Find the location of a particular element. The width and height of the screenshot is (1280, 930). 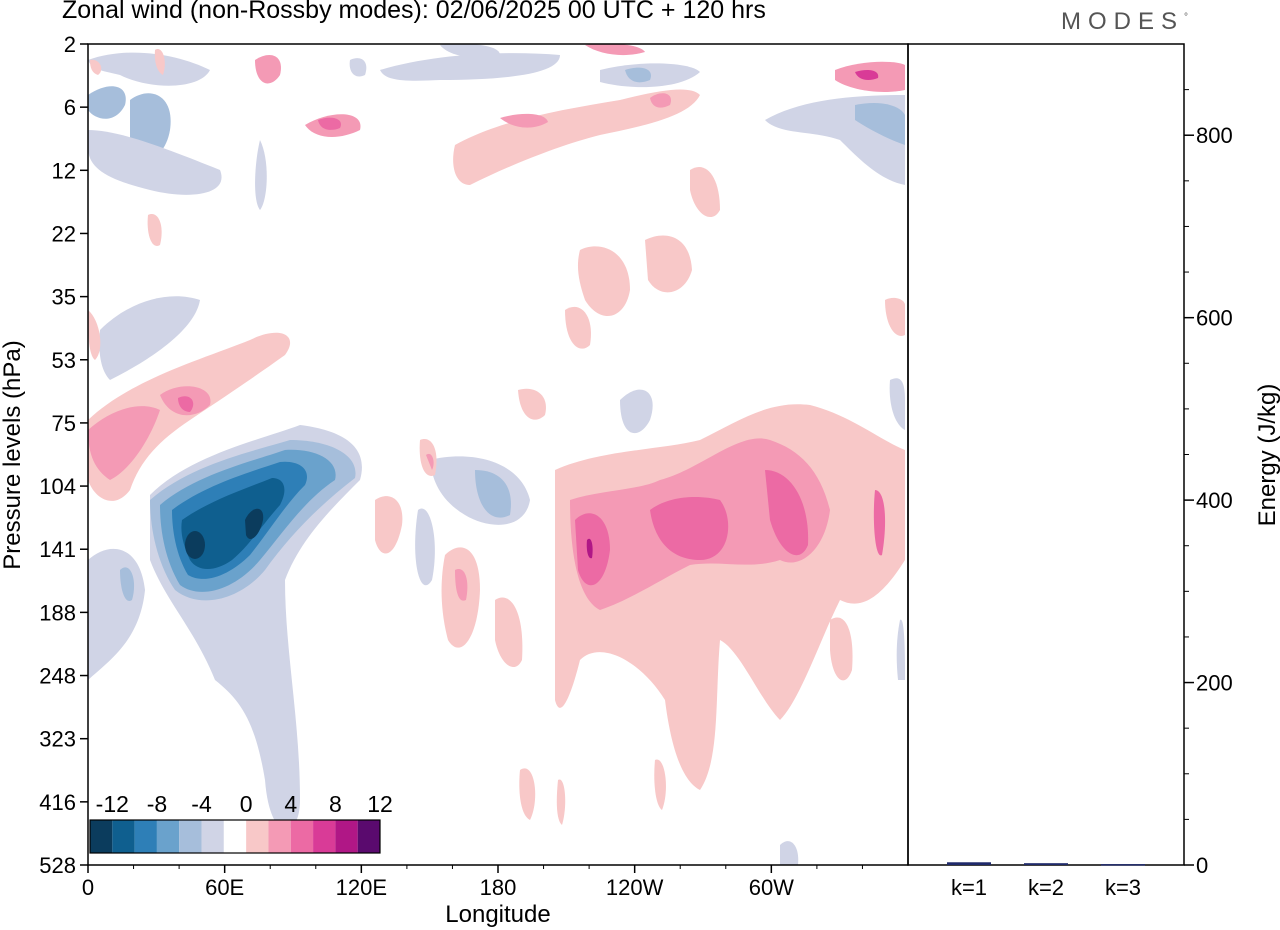

y-tick-label: 53 is located at coordinates (64, 360).